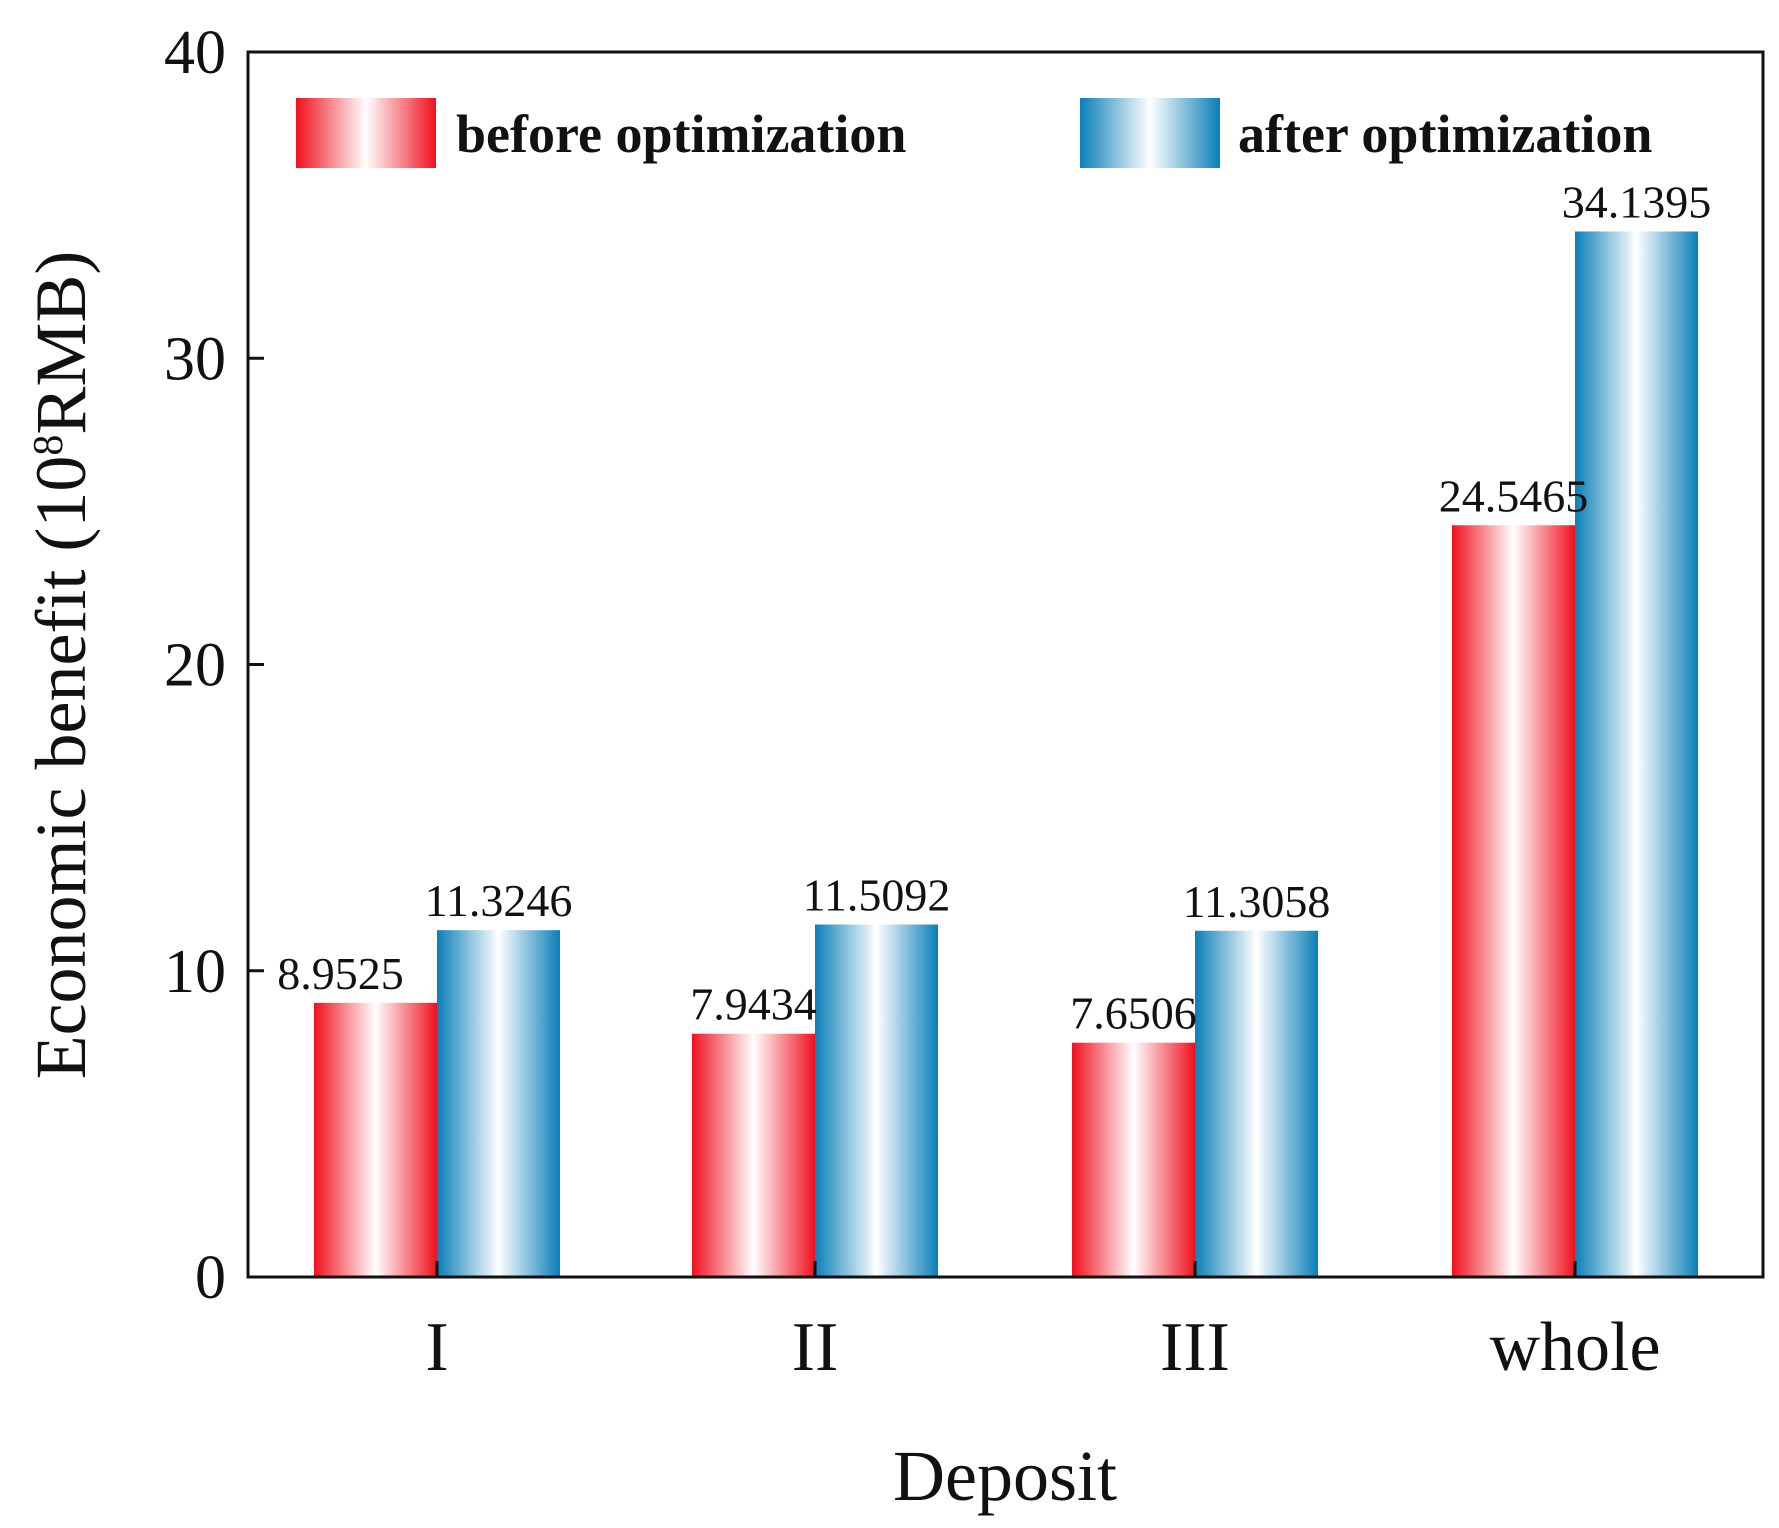 The width and height of the screenshot is (1779, 1528). What do you see at coordinates (1513, 901) in the screenshot?
I see `bar-before-whole` at bounding box center [1513, 901].